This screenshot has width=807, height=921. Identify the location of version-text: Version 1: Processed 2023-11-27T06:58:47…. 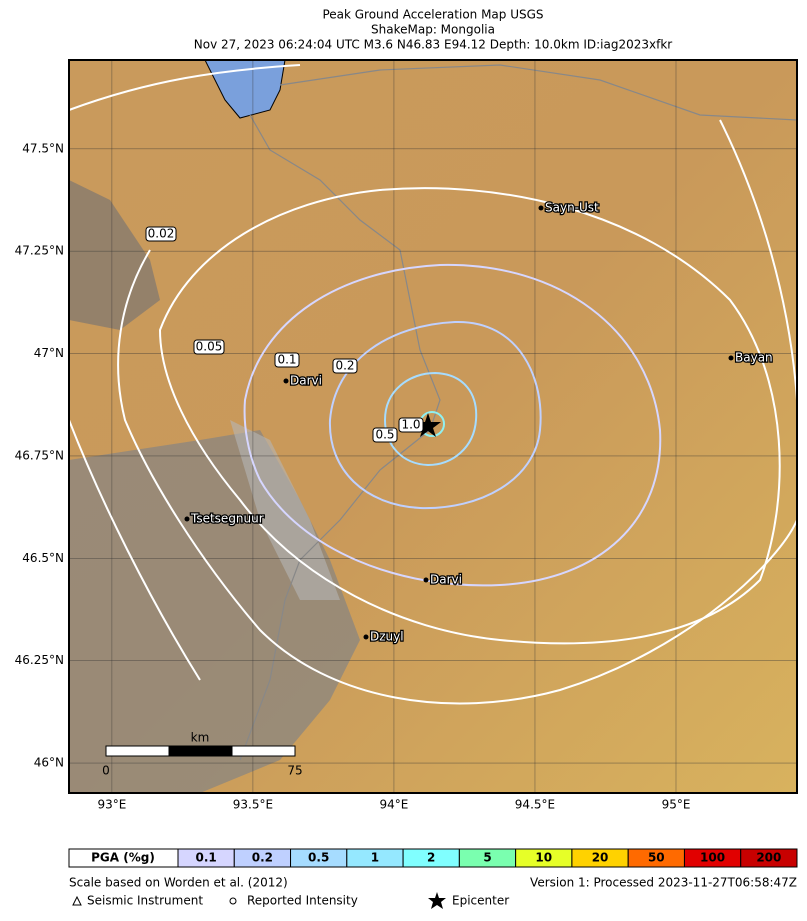
(663, 883).